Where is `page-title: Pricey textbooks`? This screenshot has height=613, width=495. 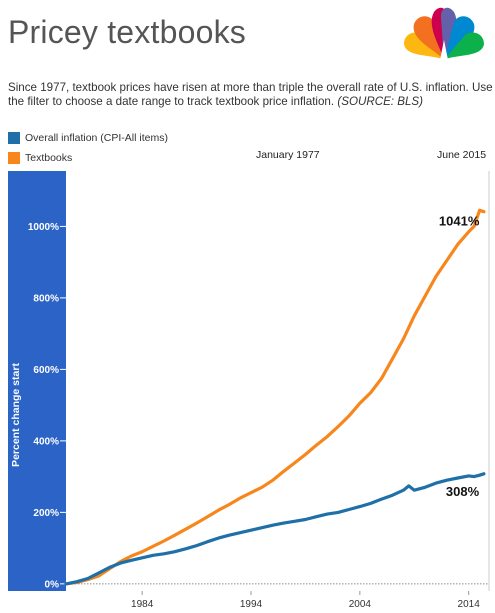 page-title: Pricey textbooks is located at coordinates (127, 32).